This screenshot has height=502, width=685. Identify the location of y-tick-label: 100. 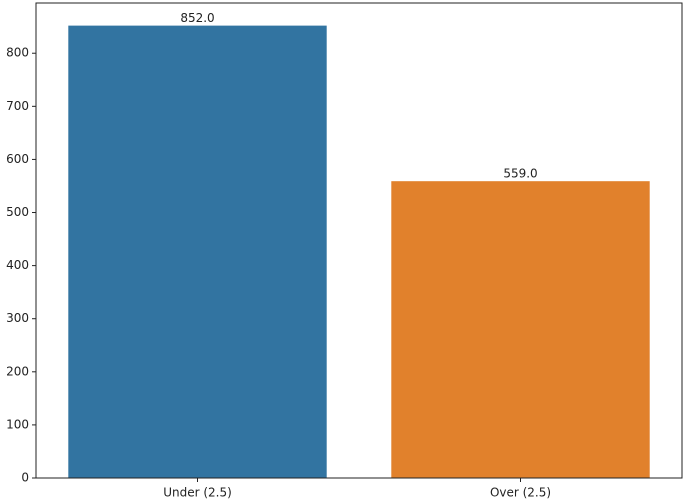
(17, 424).